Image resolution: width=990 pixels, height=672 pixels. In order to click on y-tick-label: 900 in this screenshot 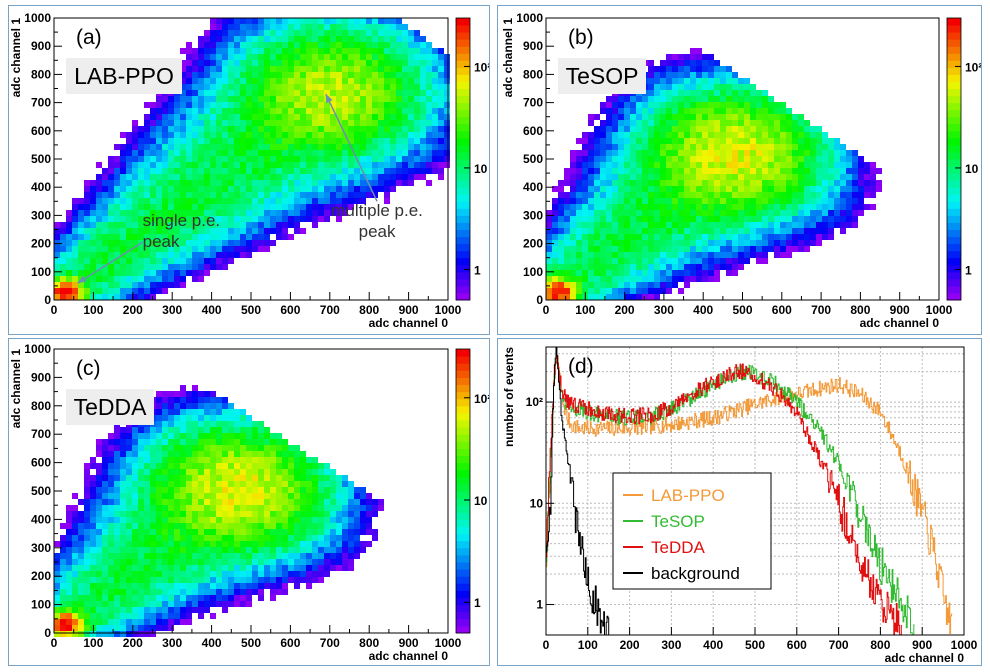, I will do `click(41, 46)`.